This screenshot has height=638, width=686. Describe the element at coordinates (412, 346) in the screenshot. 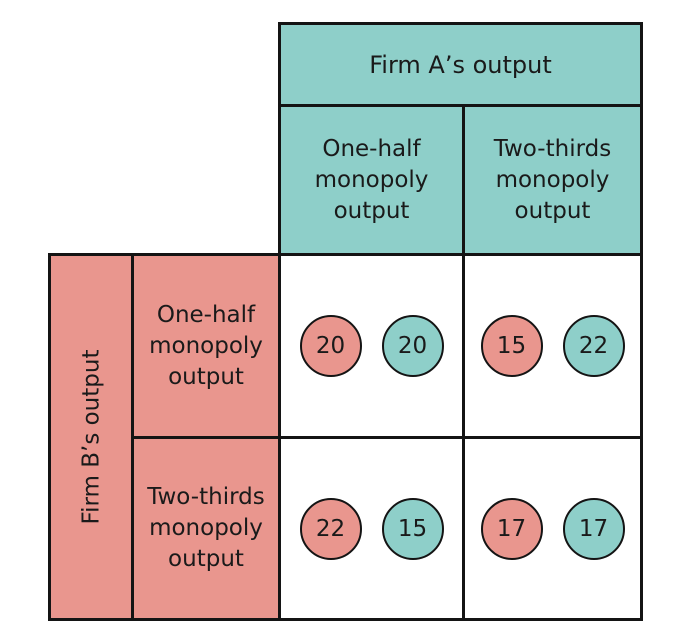

I see `firm-a-payoff-circle: 20` at that location.